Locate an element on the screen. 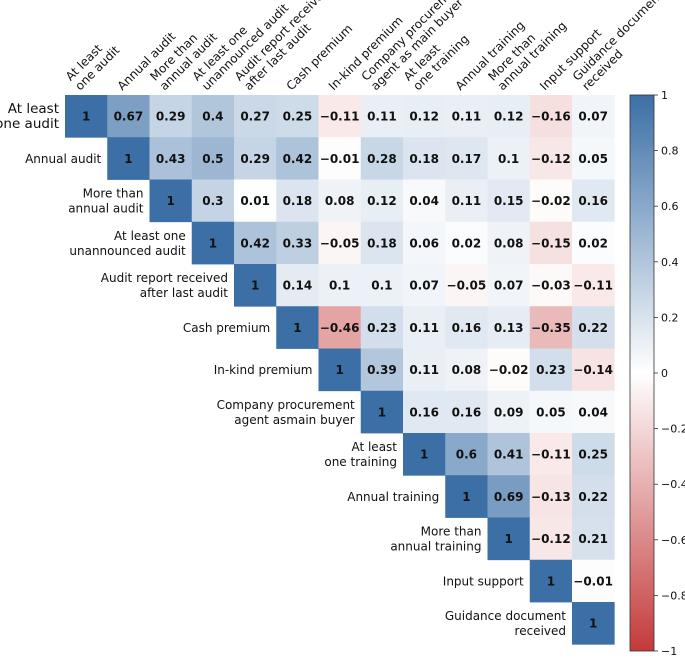 Image resolution: width=685 pixels, height=658 pixels. heatmap-cell-r2-c4 is located at coordinates (255, 201).